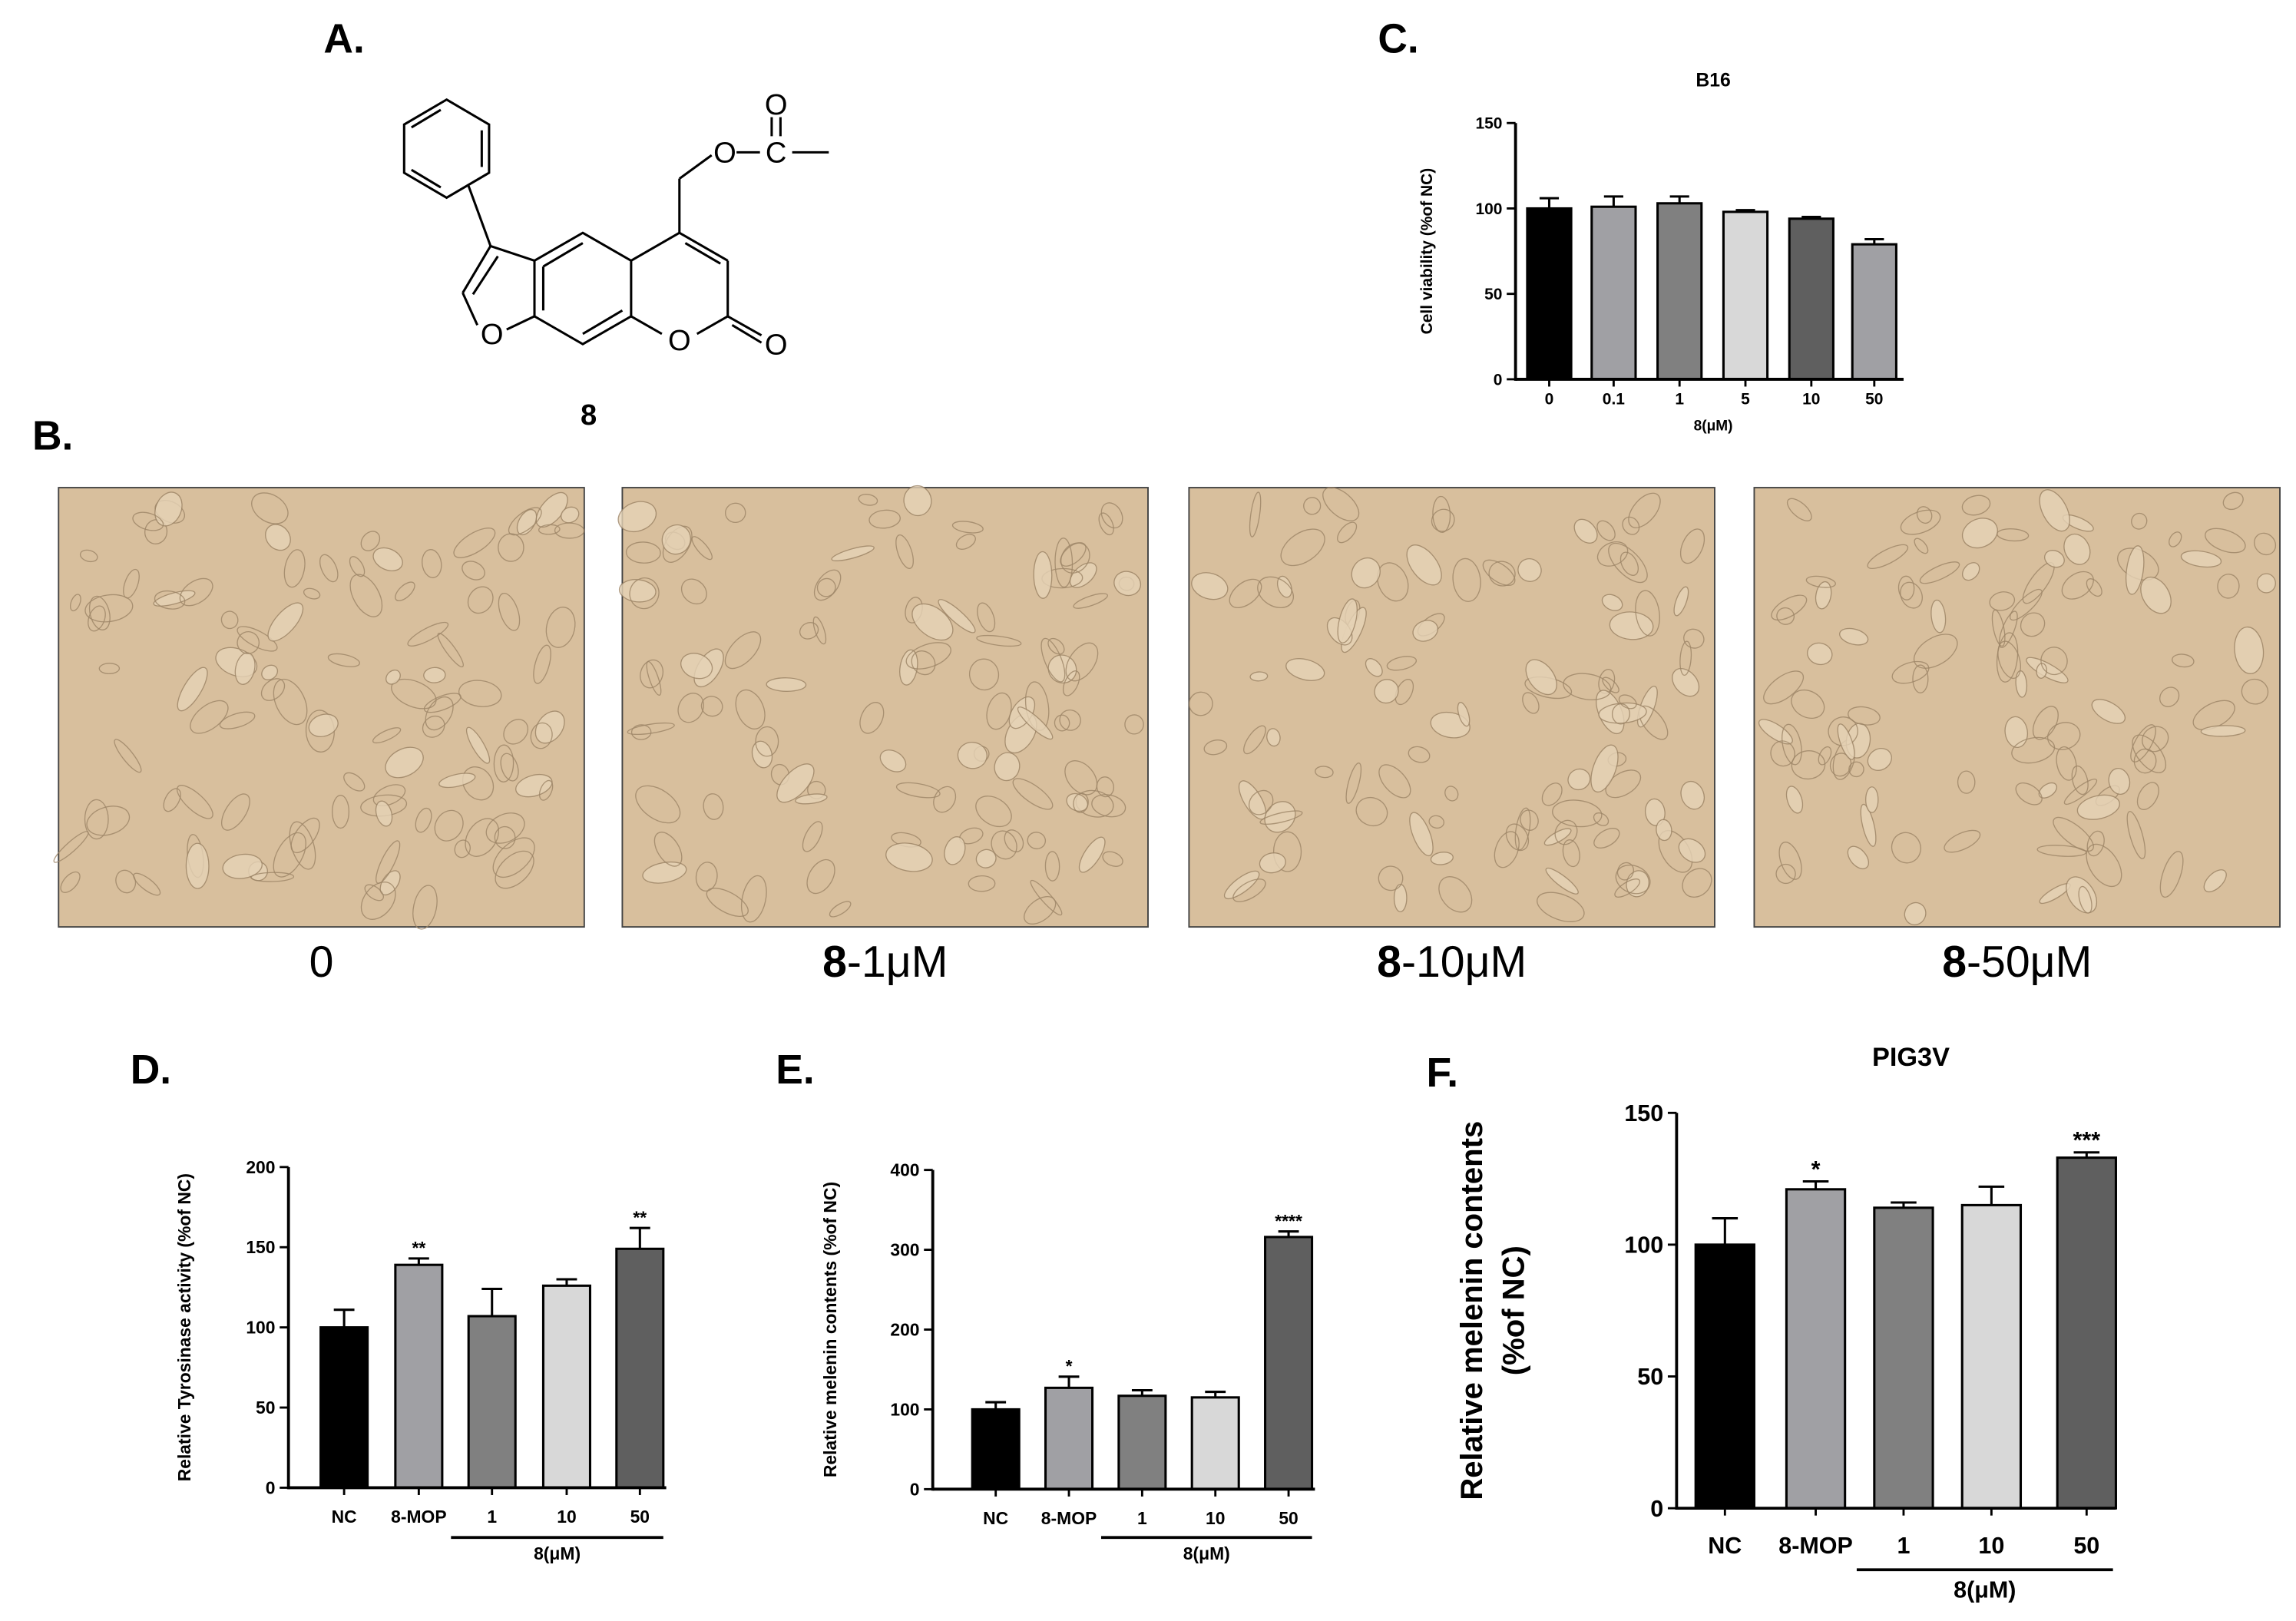  Describe the element at coordinates (260, 1247) in the screenshot. I see `y-tick-label: 150` at that location.